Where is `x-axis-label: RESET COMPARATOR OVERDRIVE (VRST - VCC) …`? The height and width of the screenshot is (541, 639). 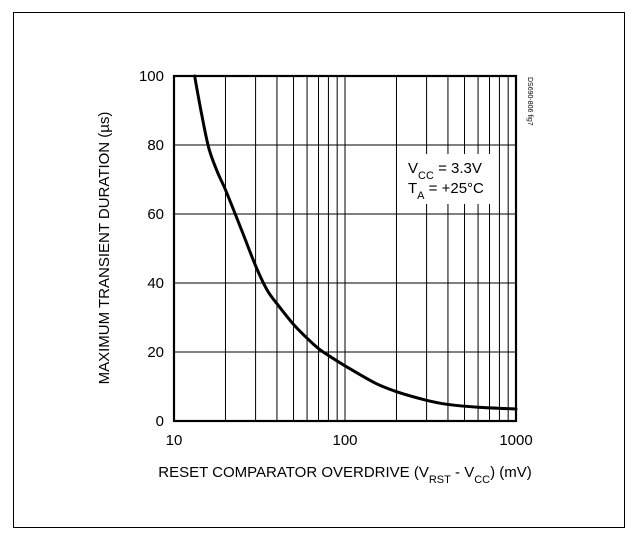
x-axis-label: RESET COMPARATOR OVERDRIVE (VRST - VCC) … is located at coordinates (345, 475).